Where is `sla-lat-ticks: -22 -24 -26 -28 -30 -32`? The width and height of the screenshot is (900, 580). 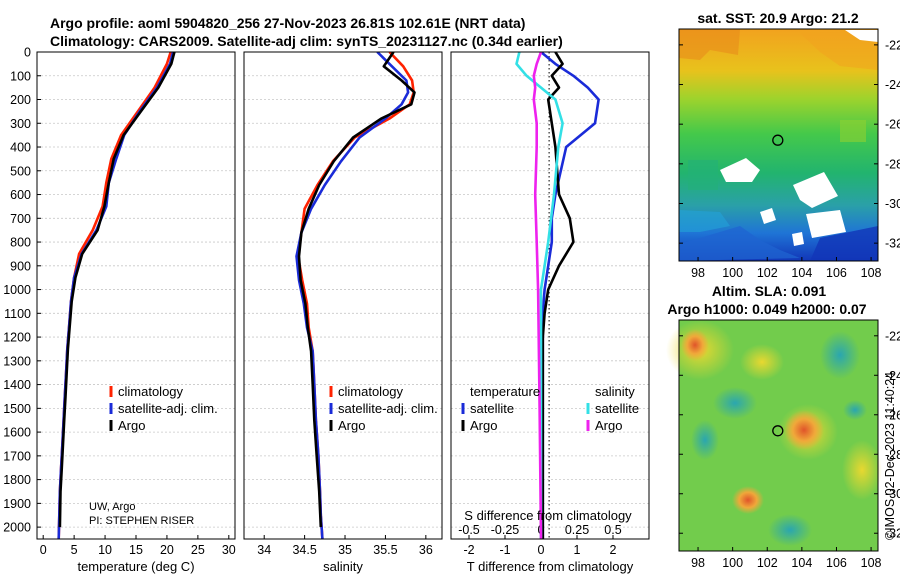 sla-lat-ticks: -22 -24 -26 -28 -30 -32 is located at coordinates (789, 435).